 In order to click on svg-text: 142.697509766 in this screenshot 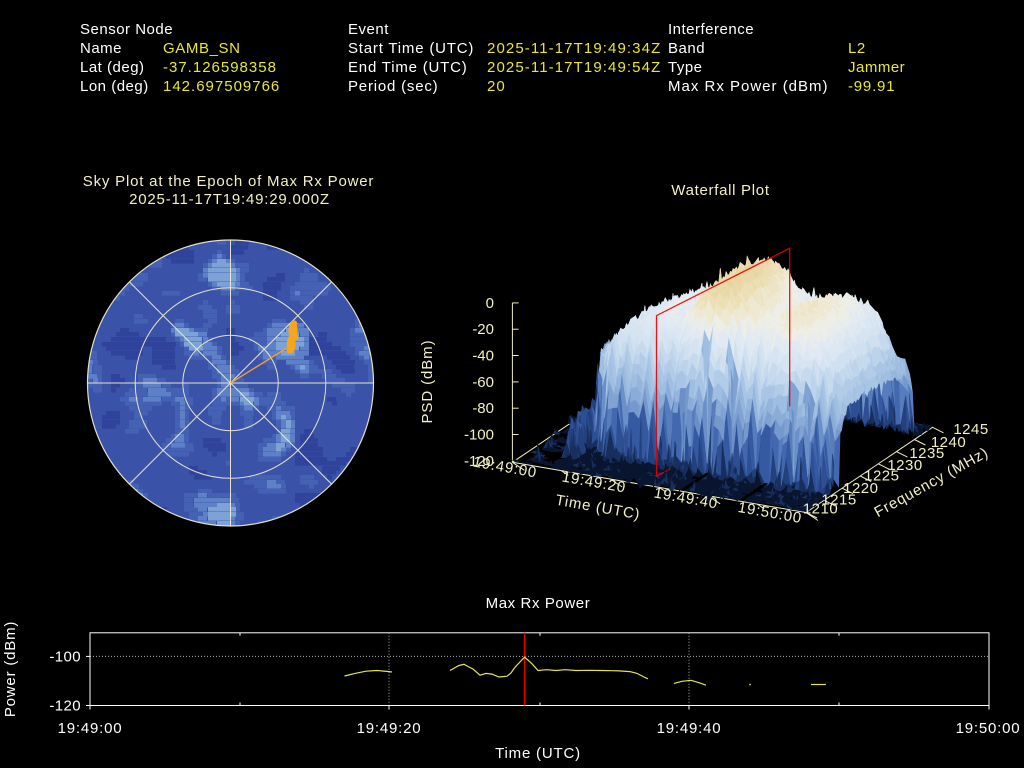, I will do `click(221, 86)`.